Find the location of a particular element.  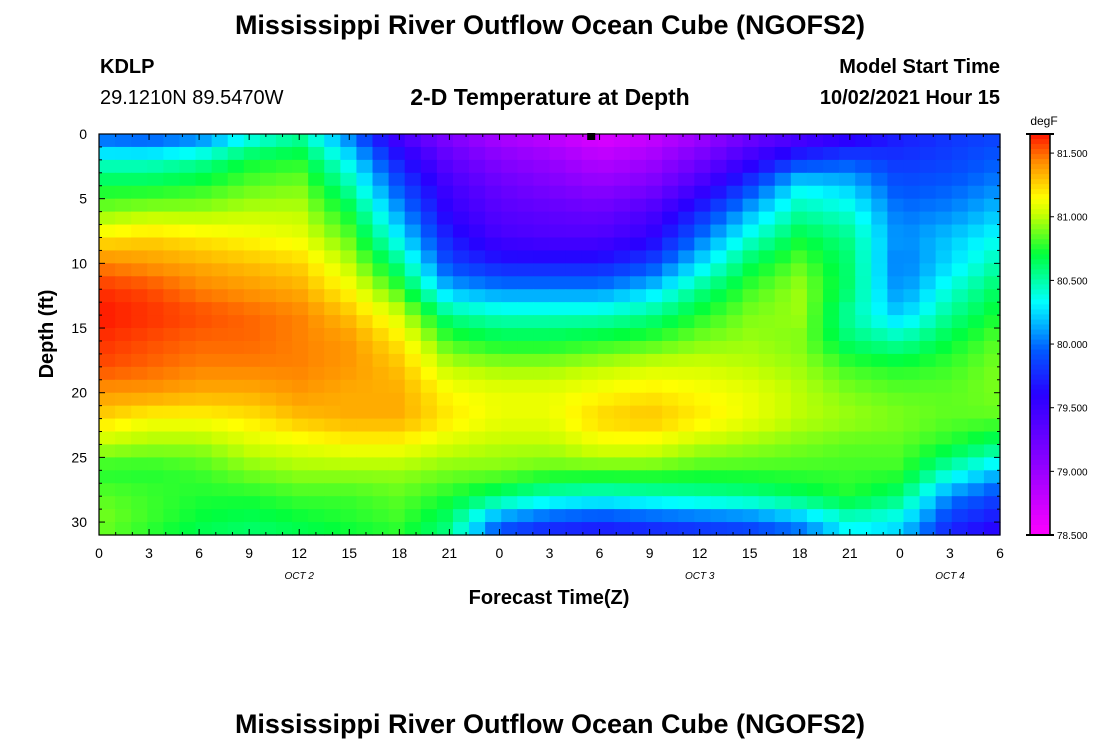

model-start-label: Model Start Time is located at coordinates (919, 67).